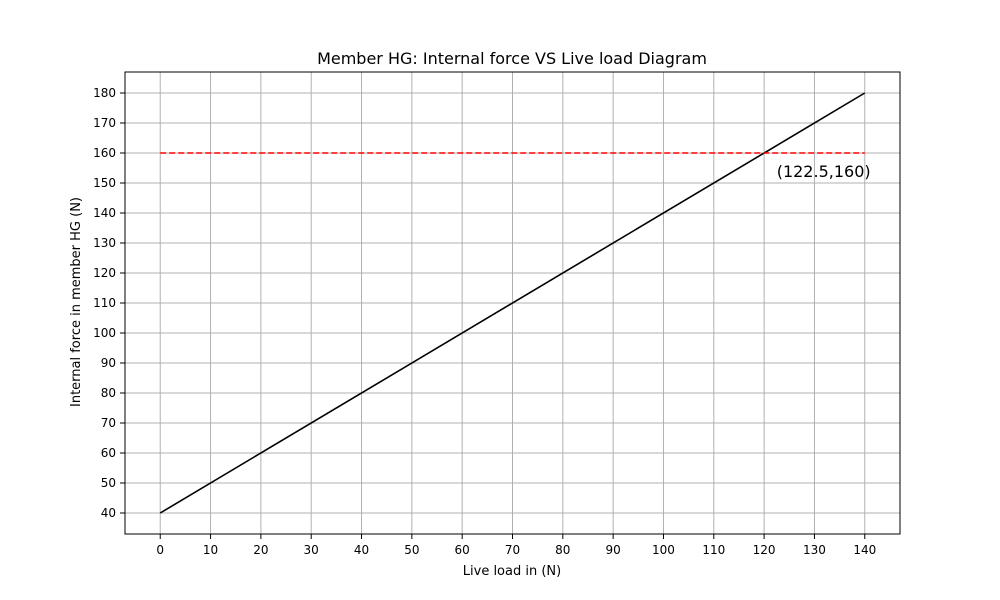 Image resolution: width=1000 pixels, height=600 pixels. I want to click on x-tick-label: 140, so click(864, 550).